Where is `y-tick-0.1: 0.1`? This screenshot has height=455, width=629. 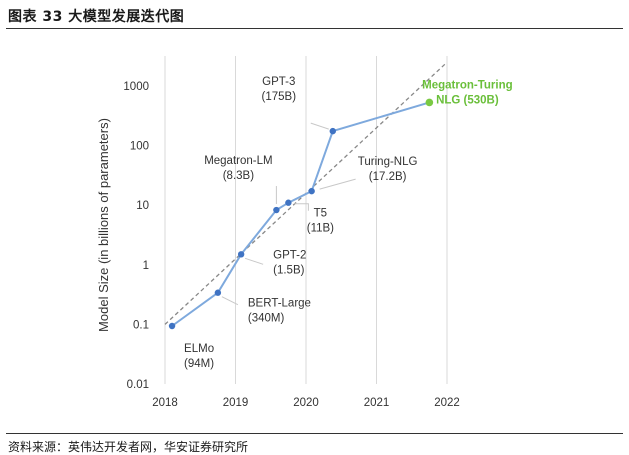 y-tick-0.1: 0.1 is located at coordinates (141, 325).